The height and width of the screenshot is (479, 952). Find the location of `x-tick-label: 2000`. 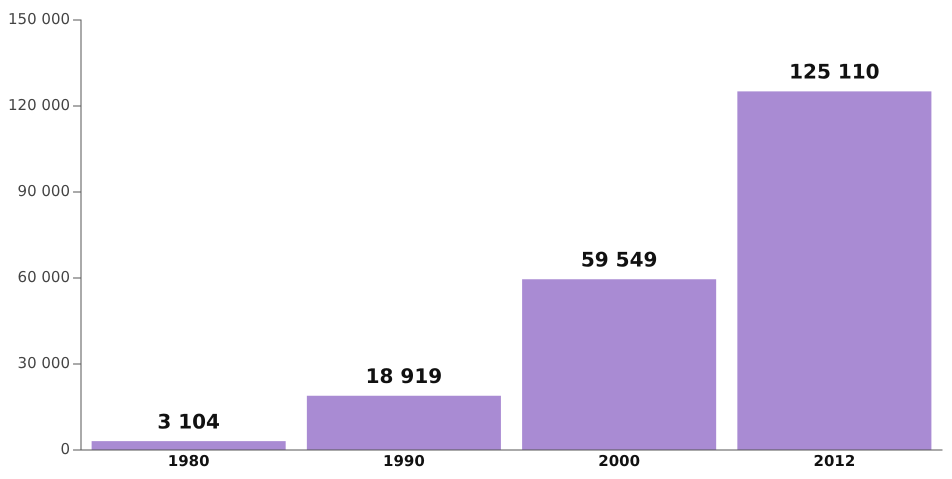

x-tick-label: 2000 is located at coordinates (619, 461).